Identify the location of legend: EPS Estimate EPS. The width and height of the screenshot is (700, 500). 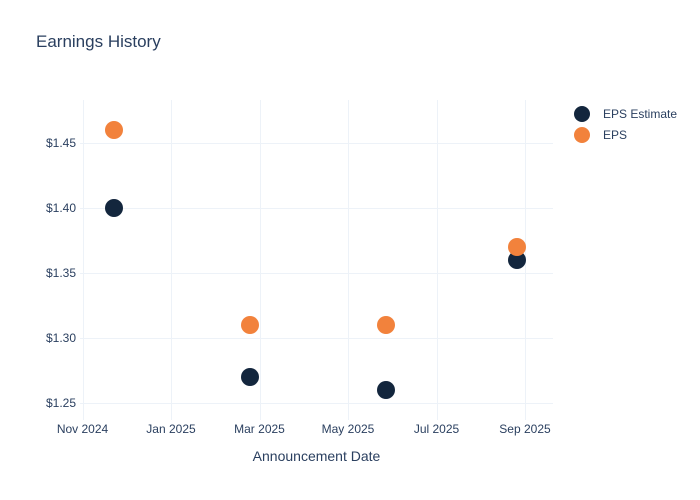
(625, 124).